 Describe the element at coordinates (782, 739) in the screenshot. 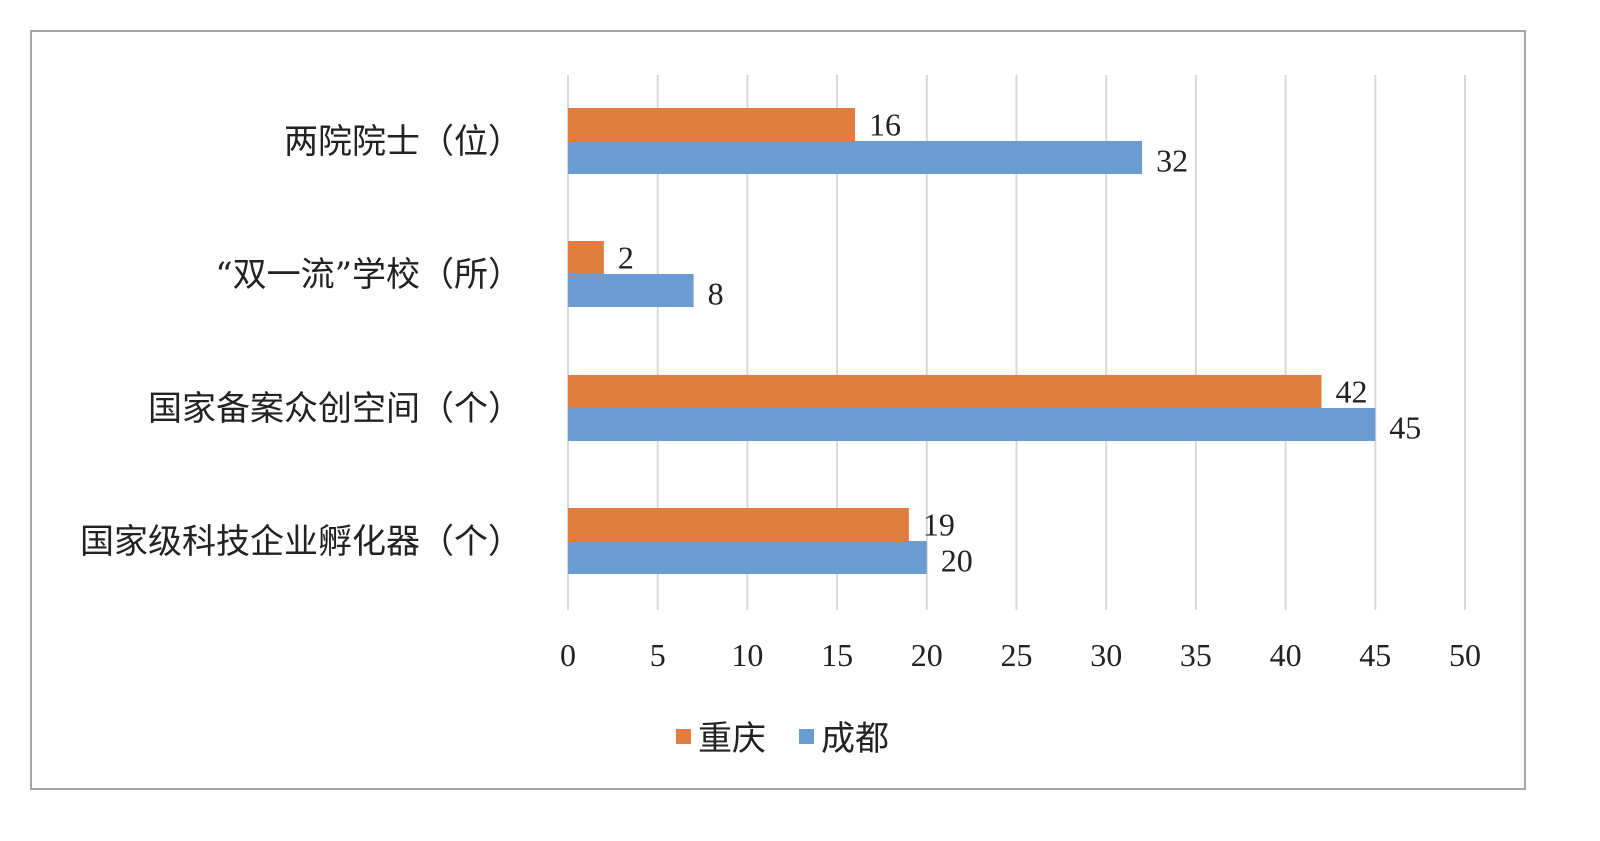

I see `legend: 重庆 成都` at that location.